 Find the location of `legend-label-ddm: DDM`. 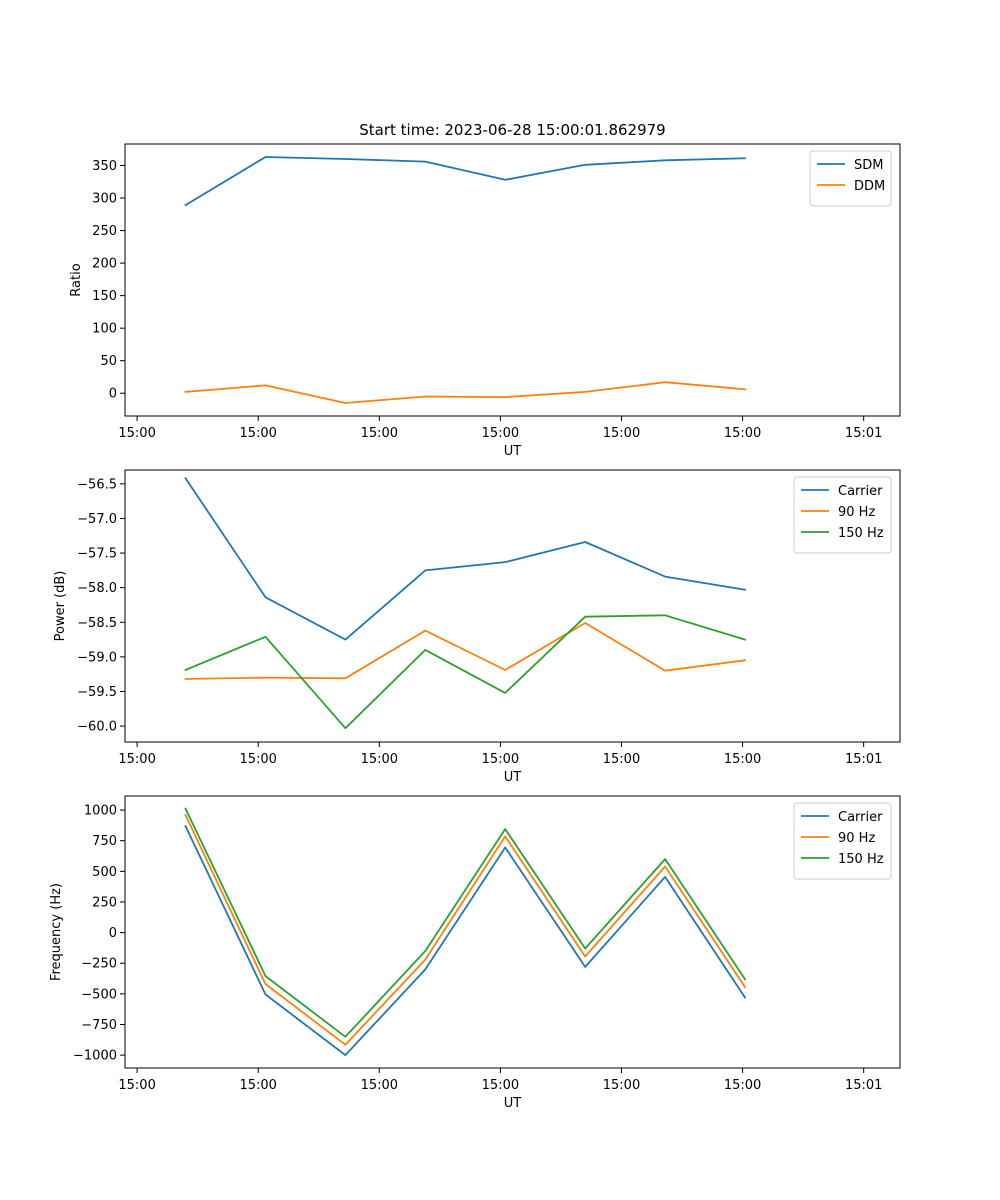

legend-label-ddm: DDM is located at coordinates (869, 186).